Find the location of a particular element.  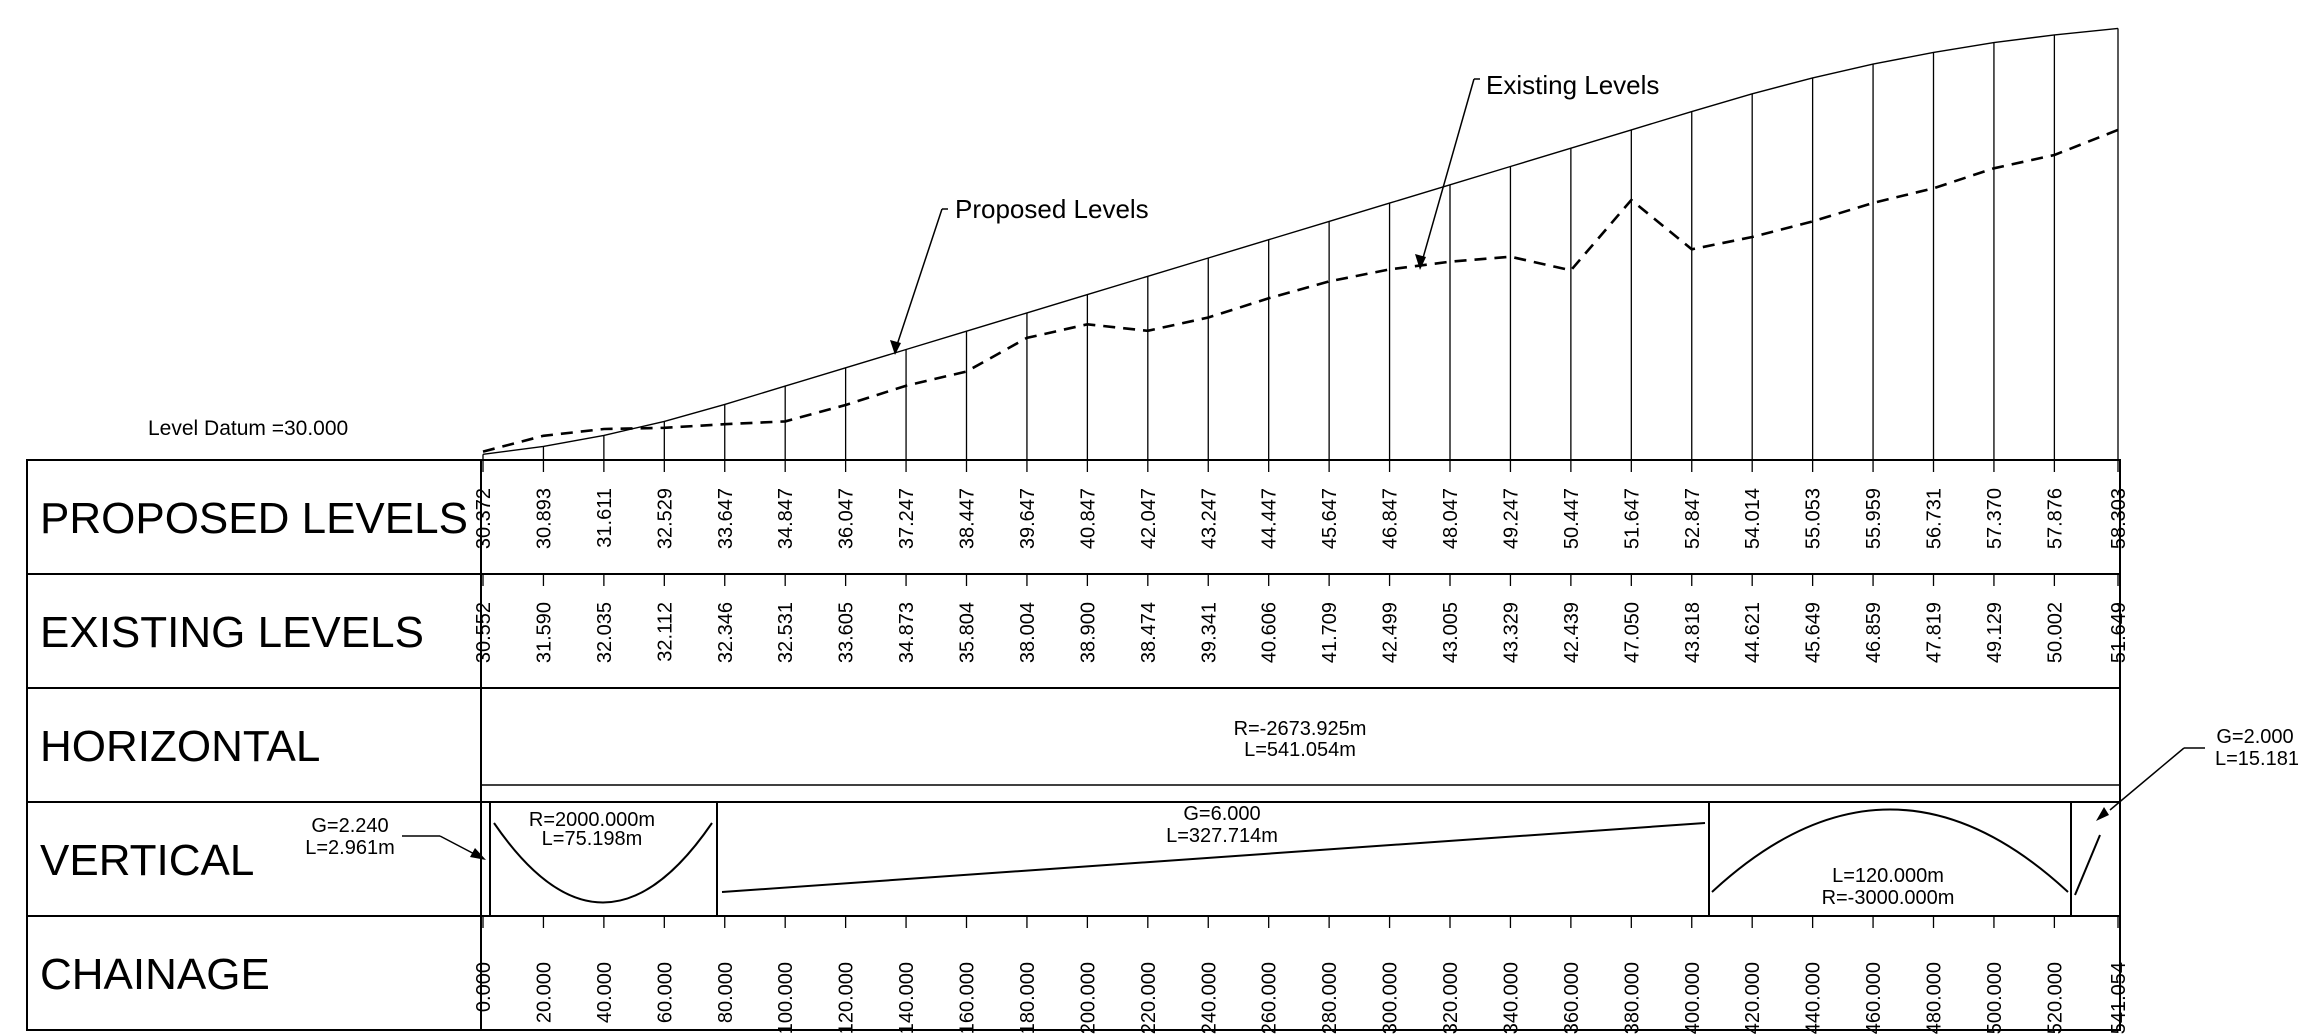

existing-level-value: 32.531 is located at coordinates (786, 632).